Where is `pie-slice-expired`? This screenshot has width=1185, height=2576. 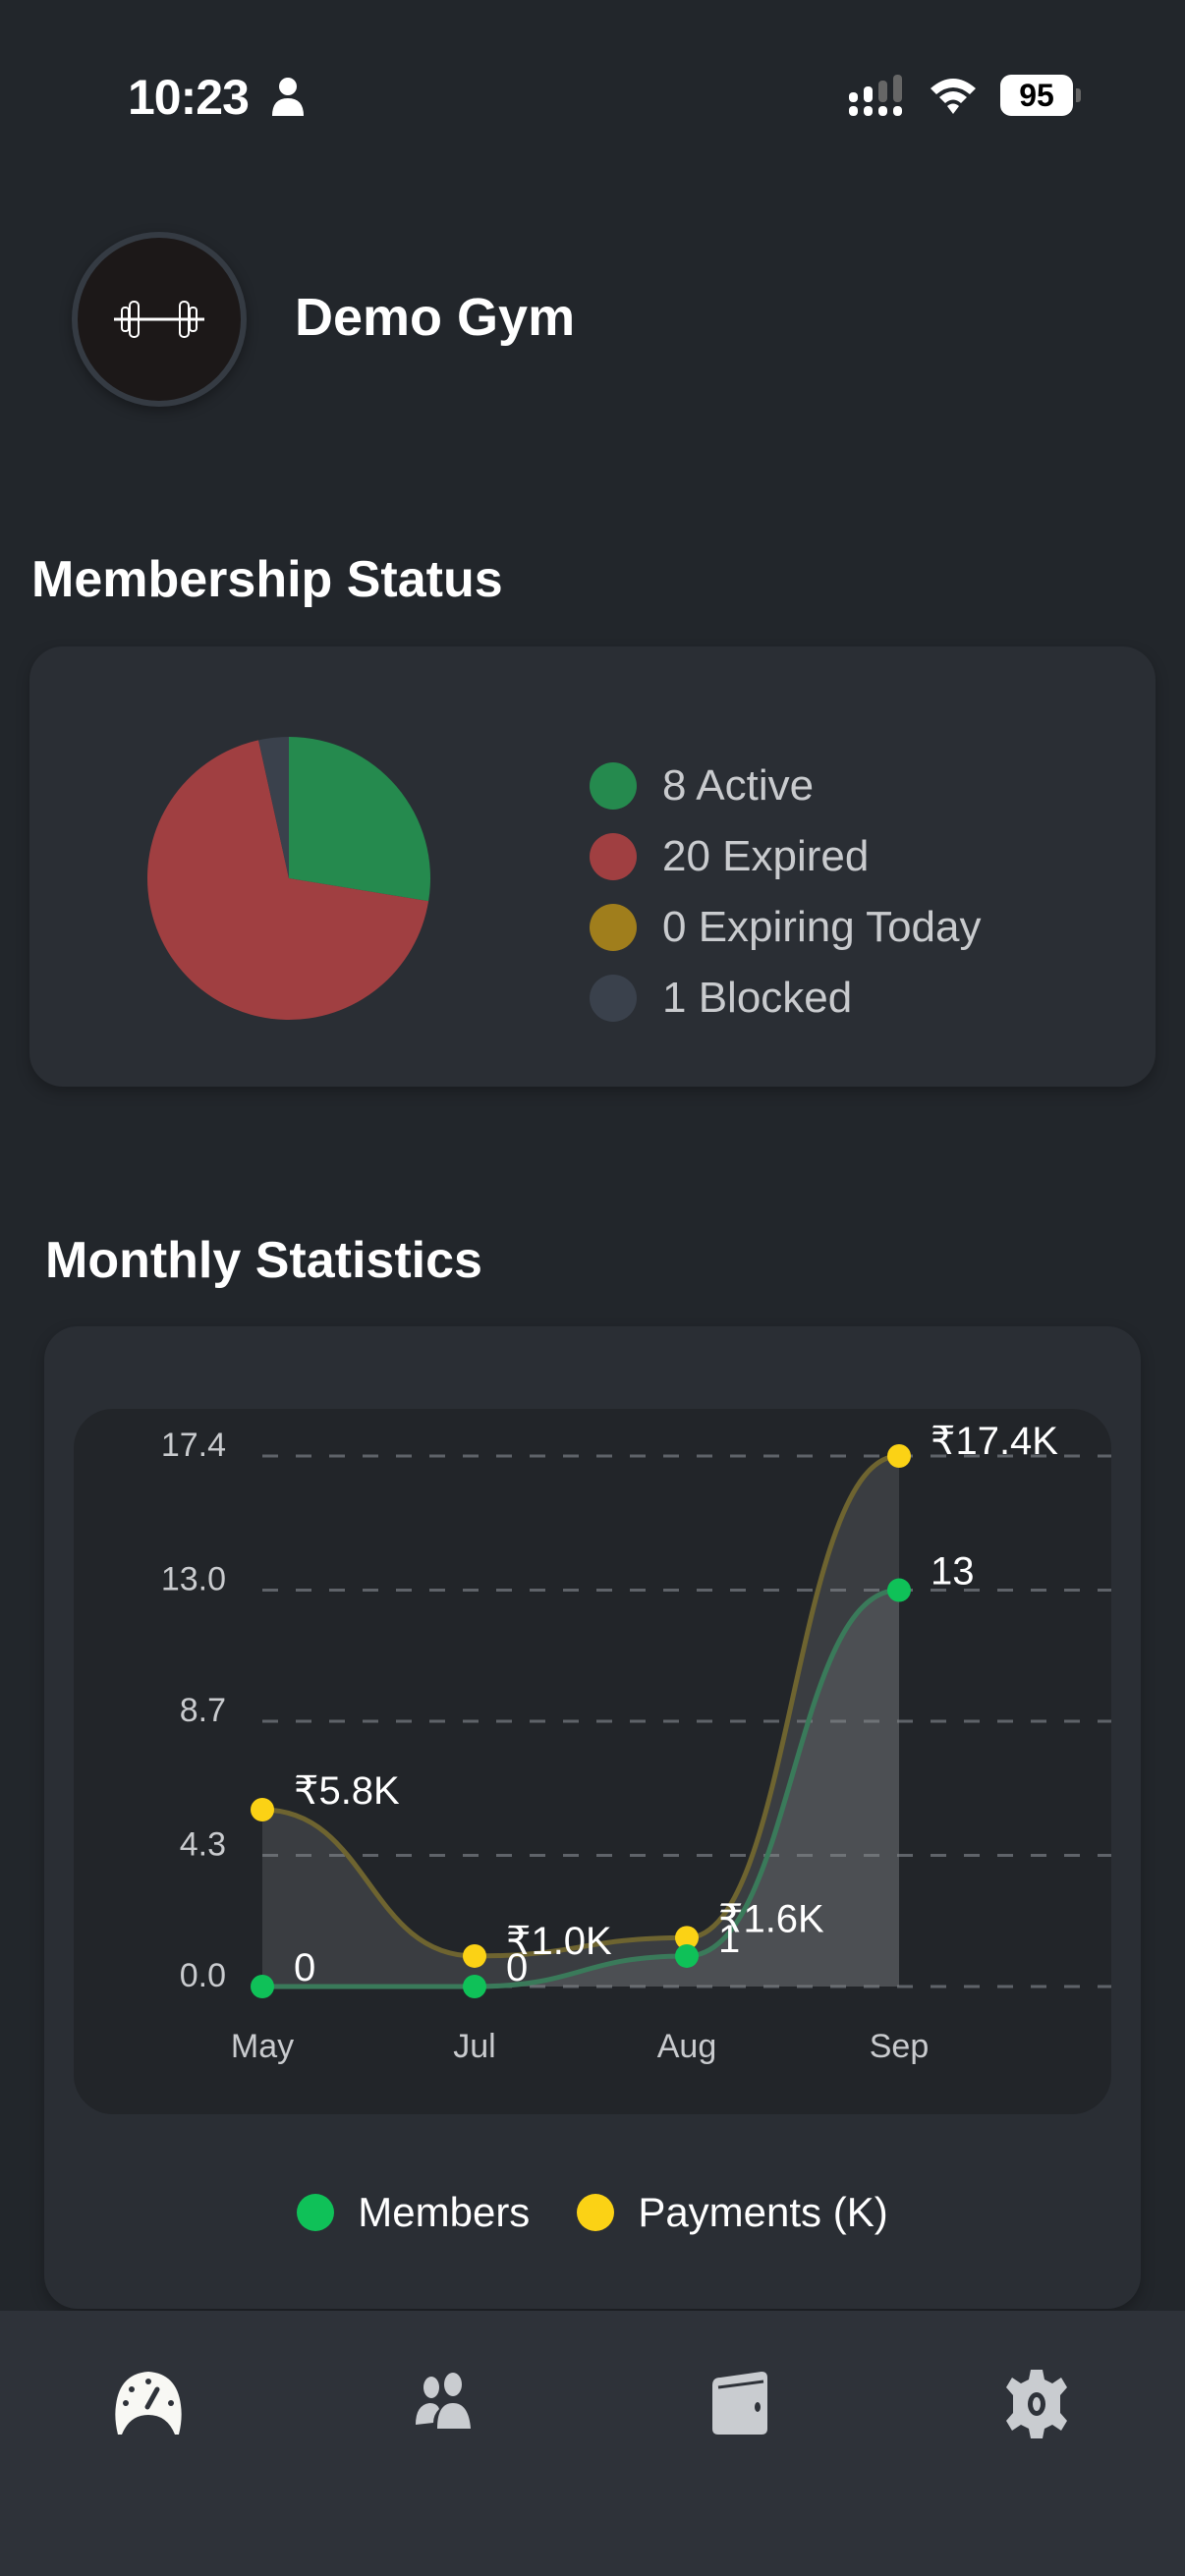
pie-slice-expired is located at coordinates (288, 880).